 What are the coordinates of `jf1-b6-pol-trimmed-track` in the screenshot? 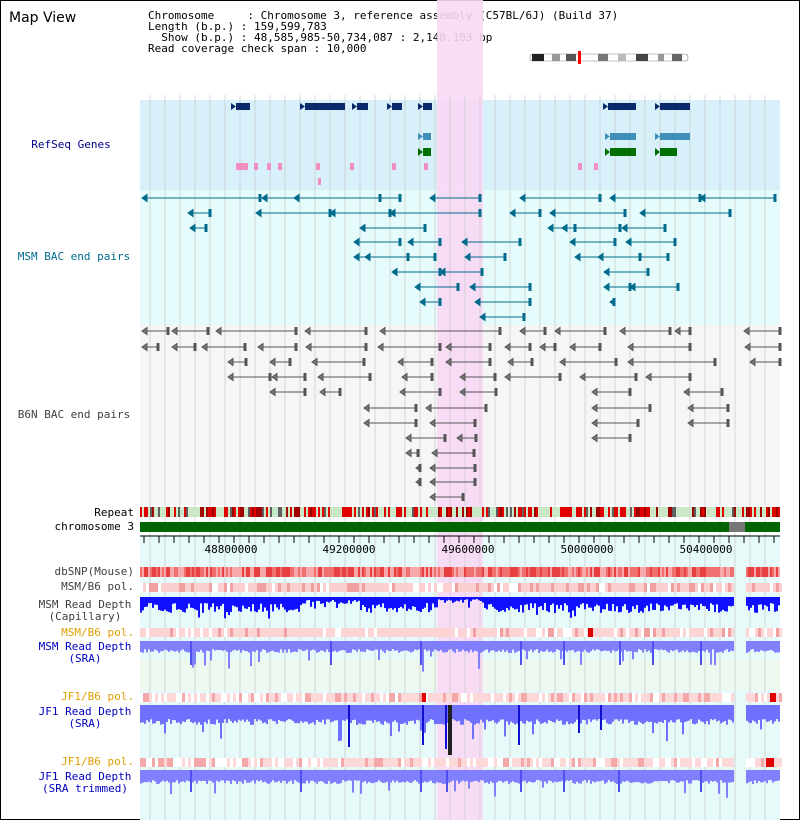 It's located at (461, 762).